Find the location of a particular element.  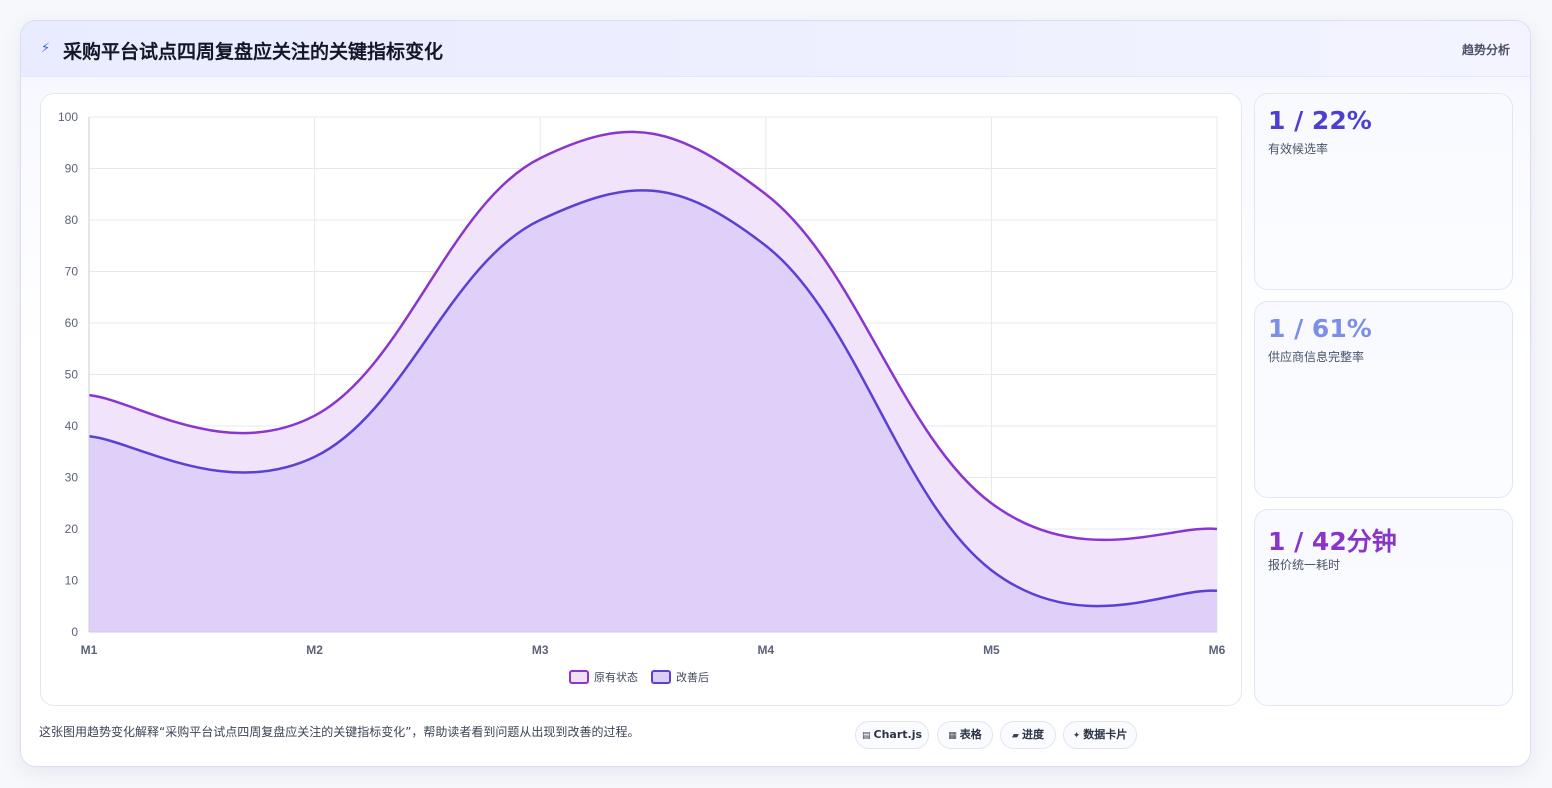

card-header: ⚡ 采购平台试点四周复盘应关注的关键指标变化 趋势分析 is located at coordinates (775, 49).